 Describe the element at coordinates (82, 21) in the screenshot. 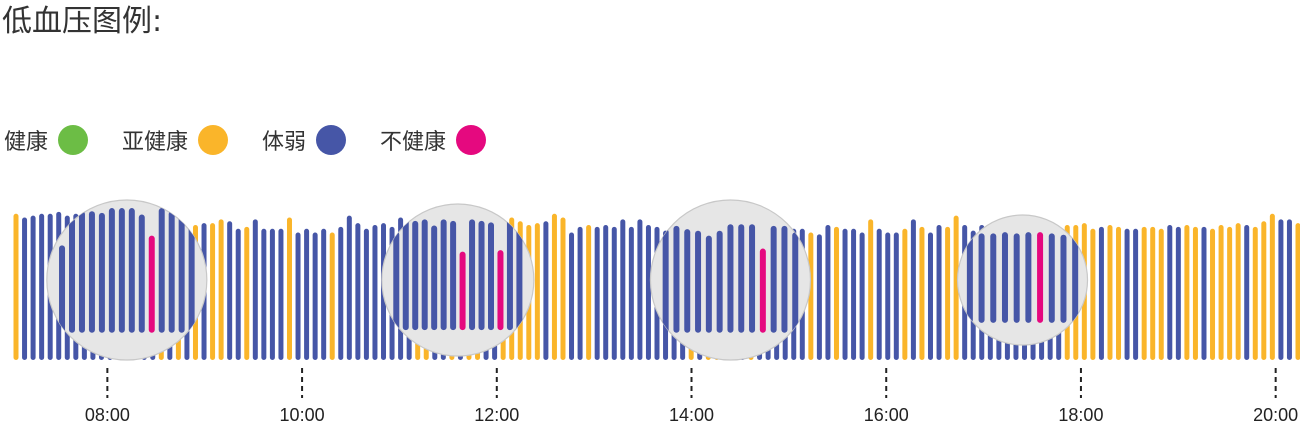

I see `page-title: 低血压图例:` at that location.